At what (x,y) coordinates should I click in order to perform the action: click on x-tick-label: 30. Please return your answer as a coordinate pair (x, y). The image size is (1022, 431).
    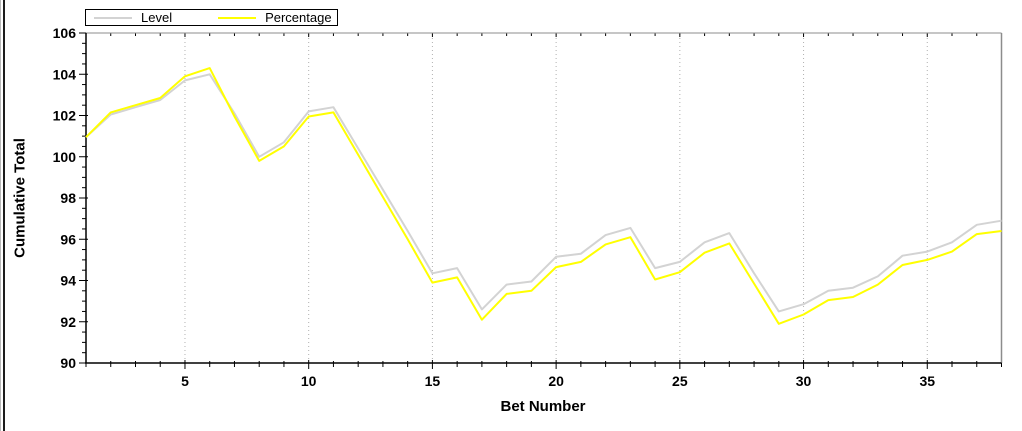
    Looking at the image, I should click on (804, 381).